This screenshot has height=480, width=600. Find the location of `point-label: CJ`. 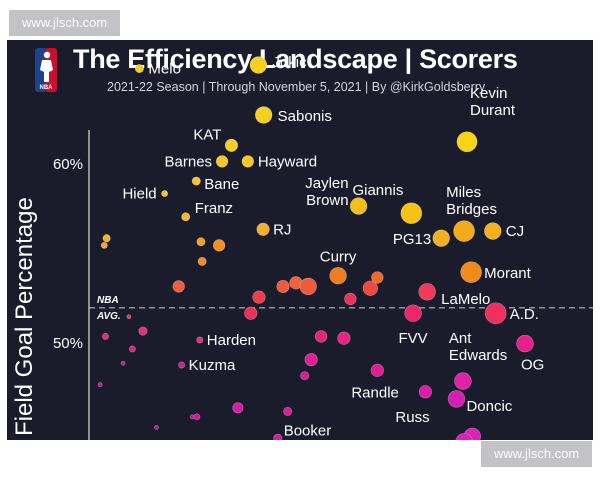

point-label: CJ is located at coordinates (515, 231).